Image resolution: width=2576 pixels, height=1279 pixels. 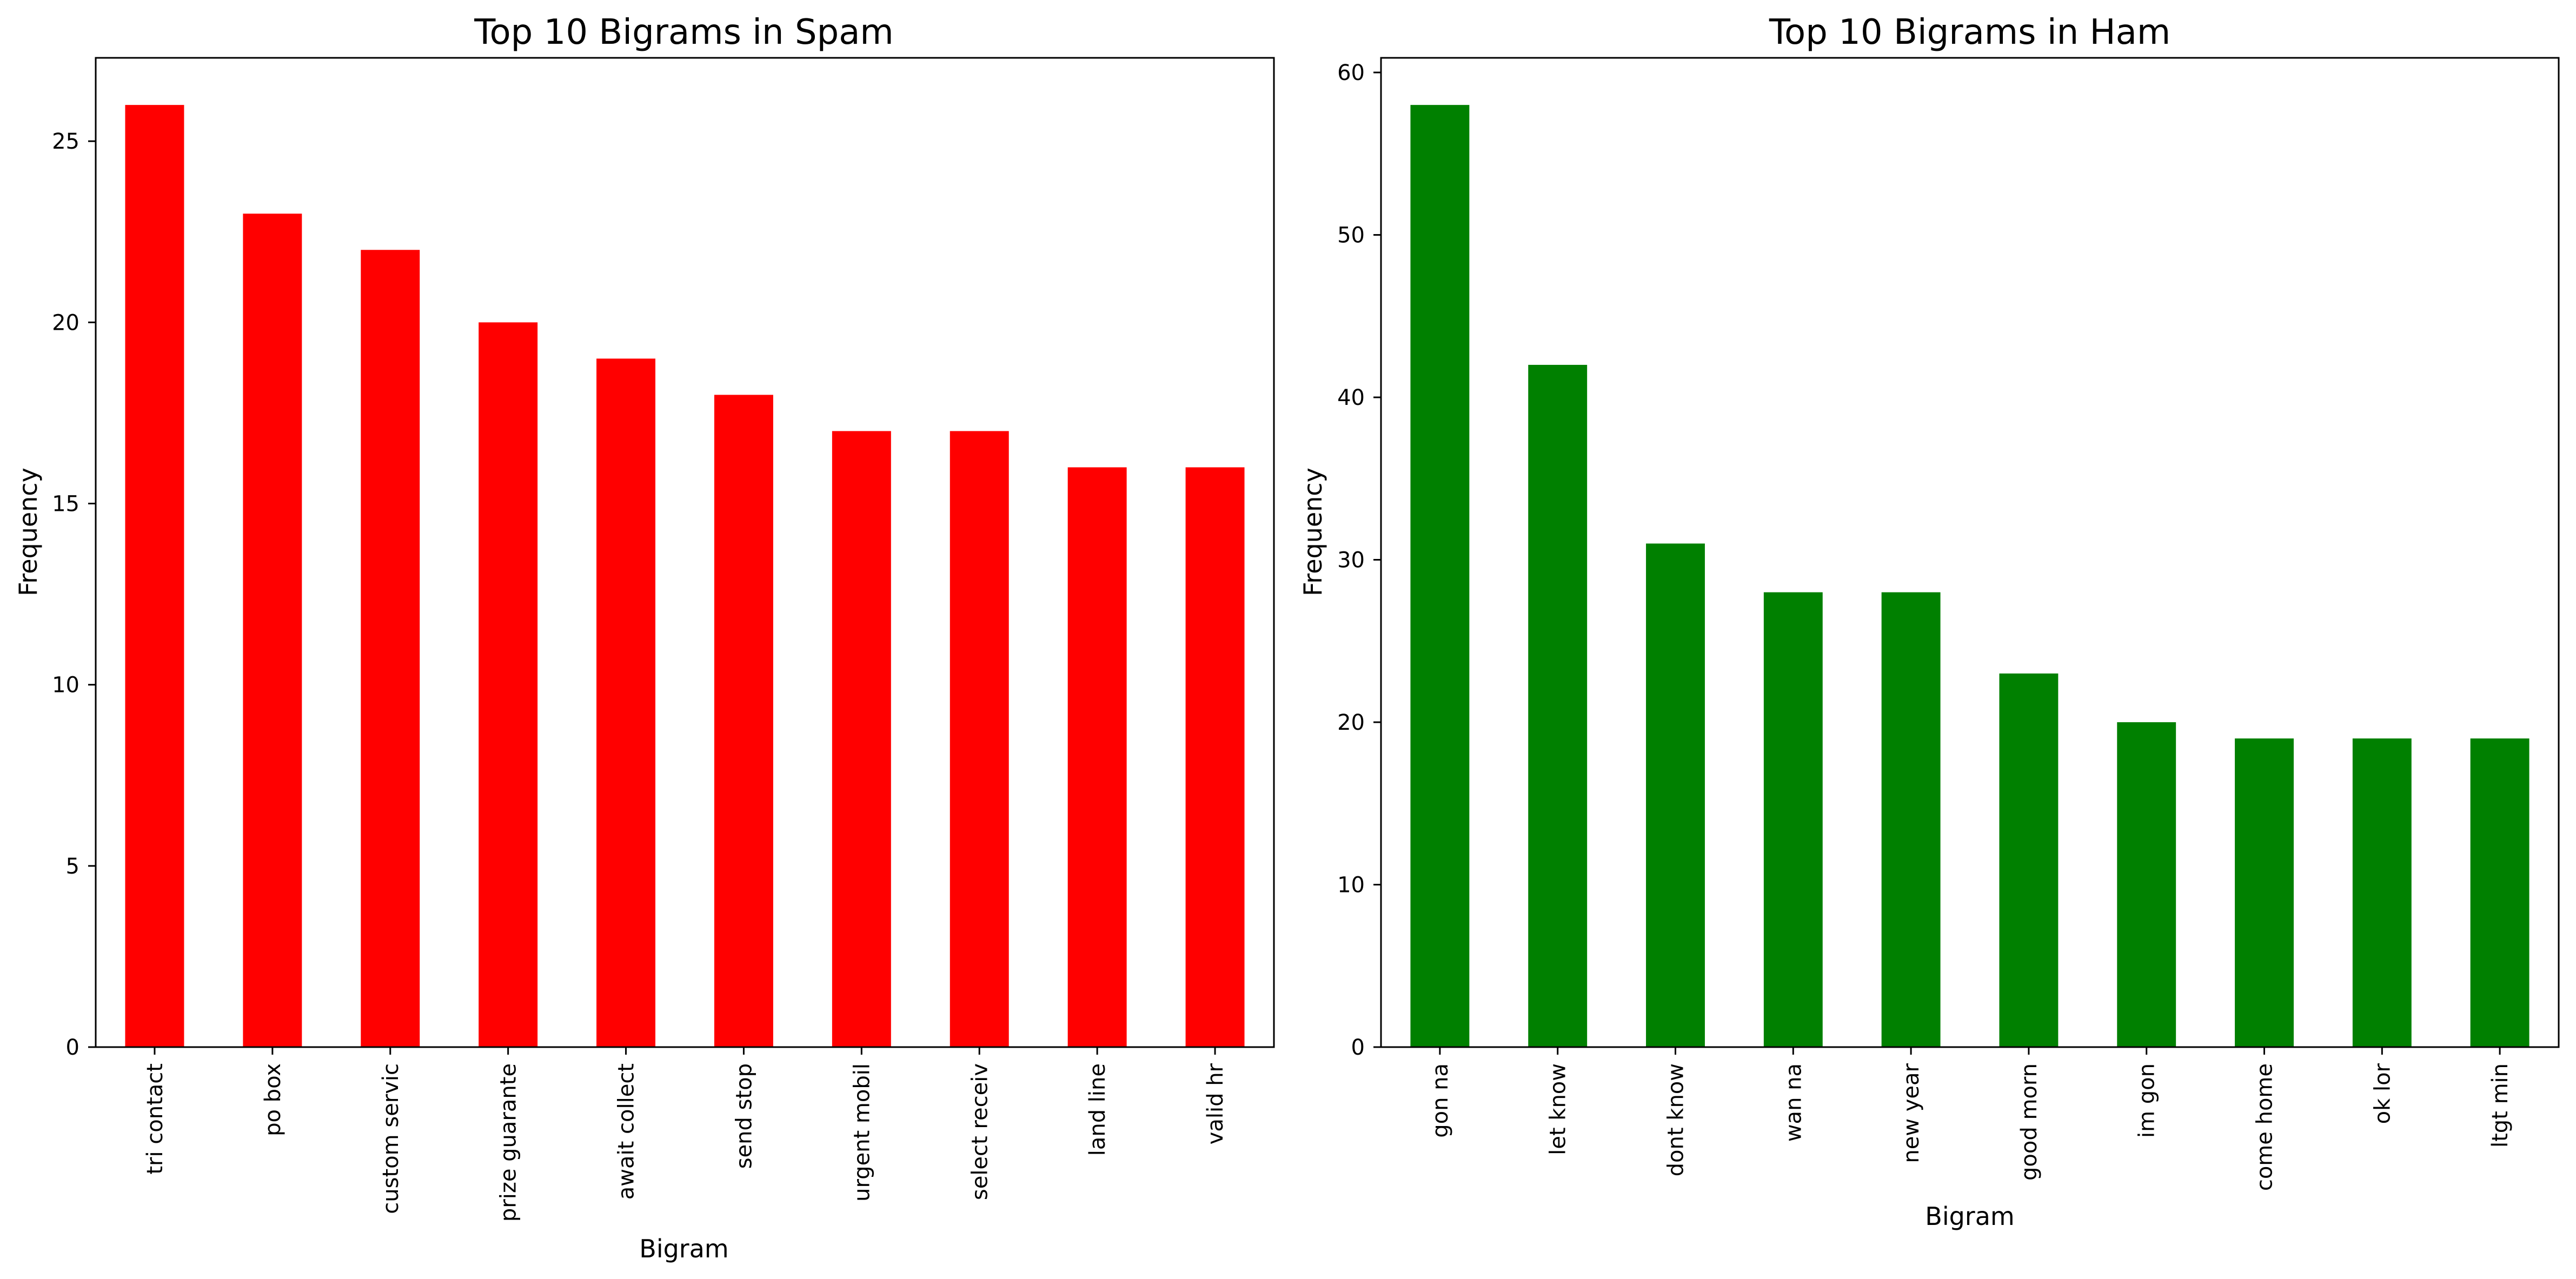 I want to click on y-tick-label: 25, so click(x=65, y=141).